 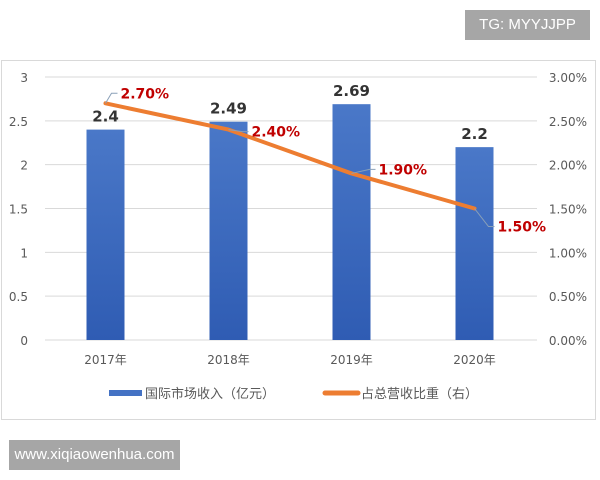 What do you see at coordinates (145, 94) in the screenshot?
I see `line-data-label: 2.70%` at bounding box center [145, 94].